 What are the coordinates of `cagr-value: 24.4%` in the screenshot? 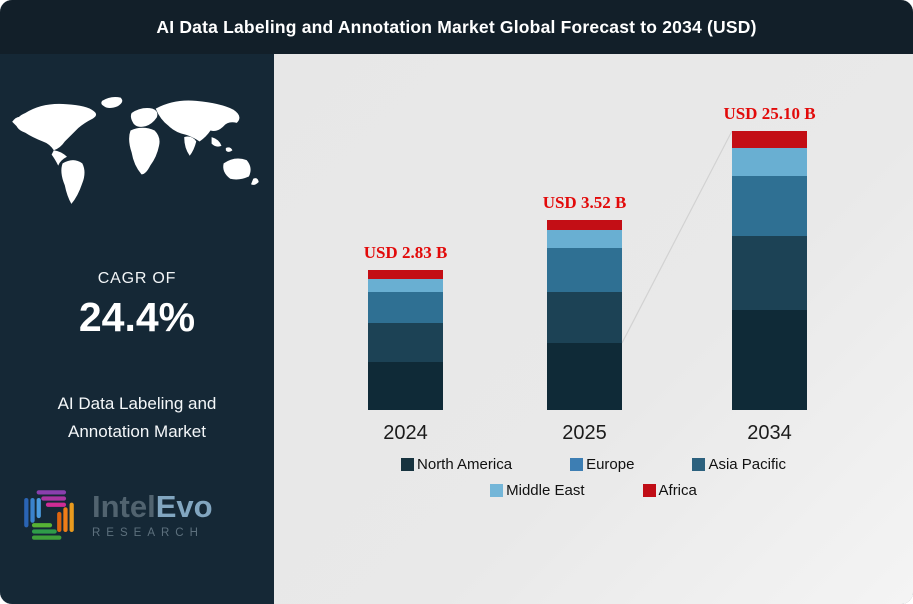 It's located at (137, 317).